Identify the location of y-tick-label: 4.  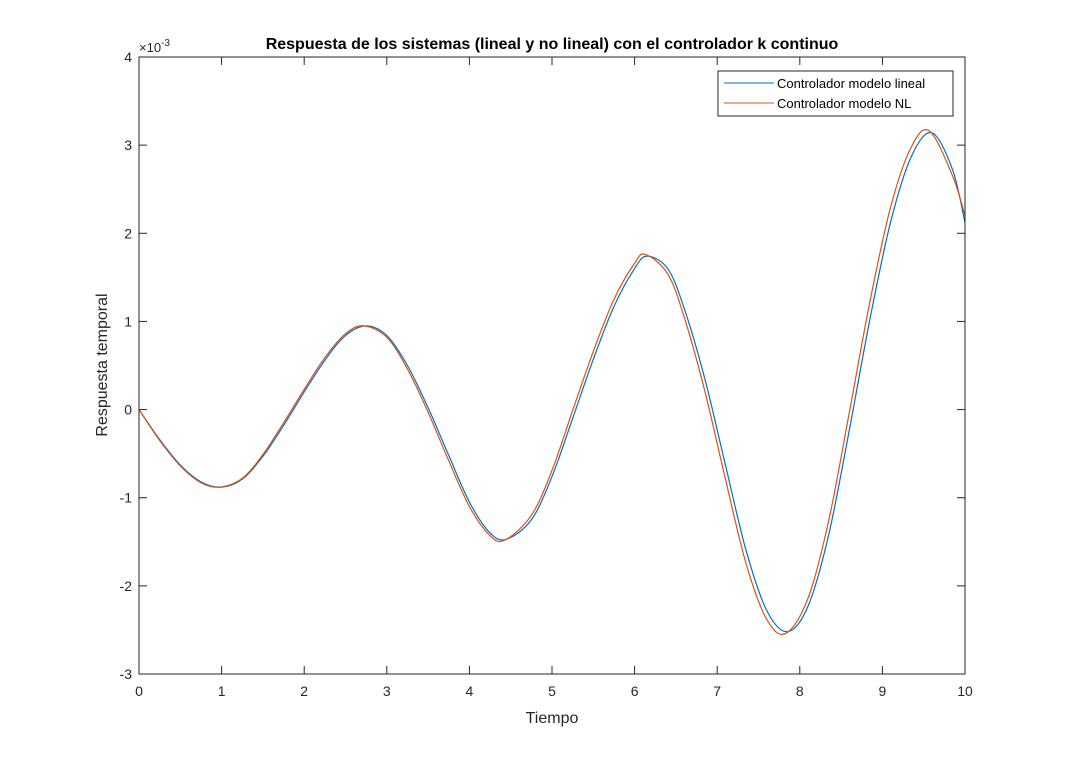
(128, 57).